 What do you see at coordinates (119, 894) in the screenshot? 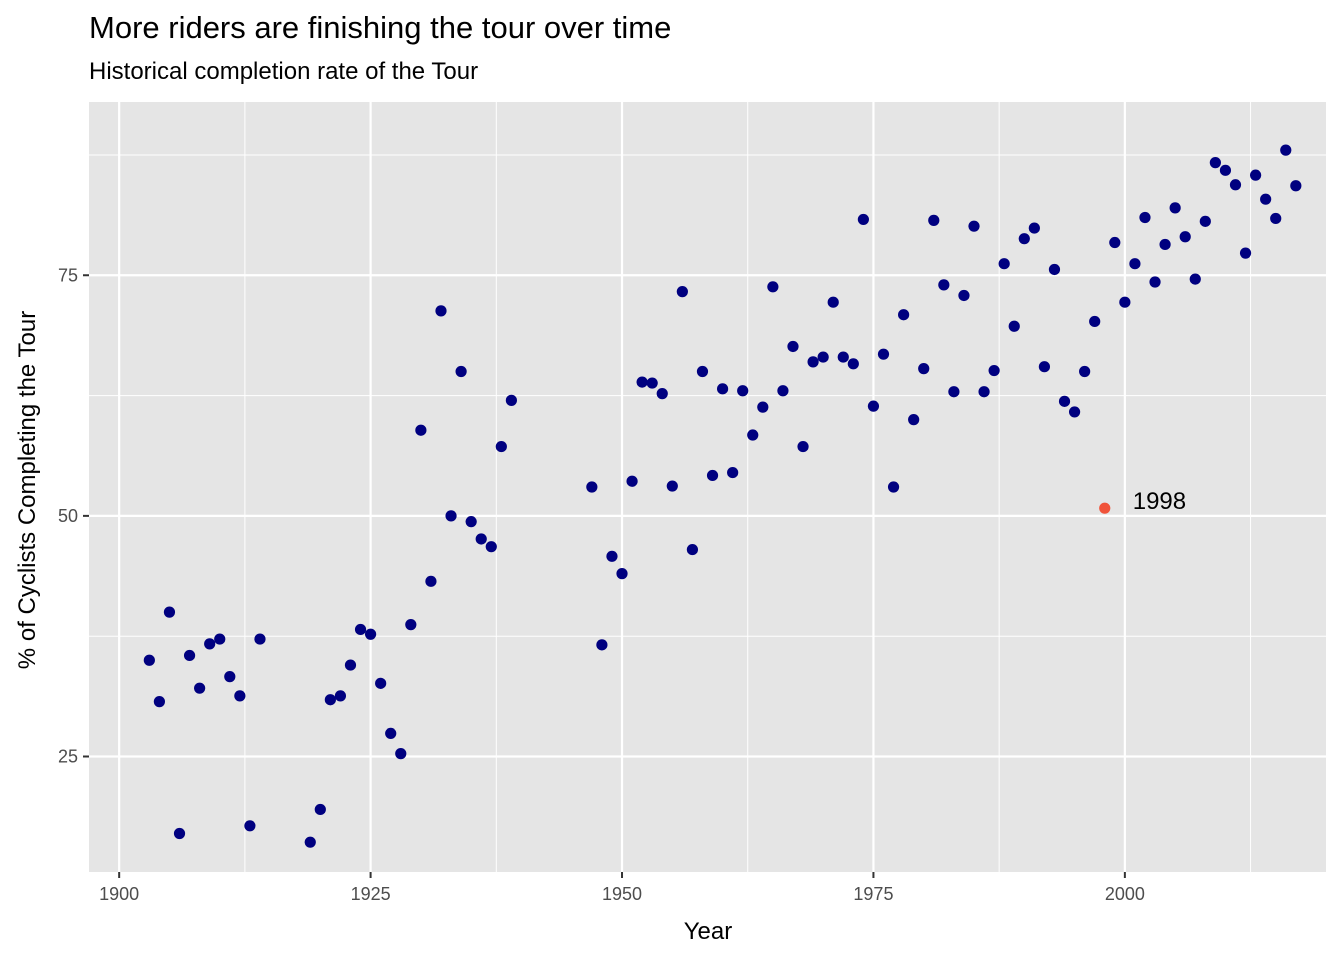
I see `x-tick-label: 1900` at bounding box center [119, 894].